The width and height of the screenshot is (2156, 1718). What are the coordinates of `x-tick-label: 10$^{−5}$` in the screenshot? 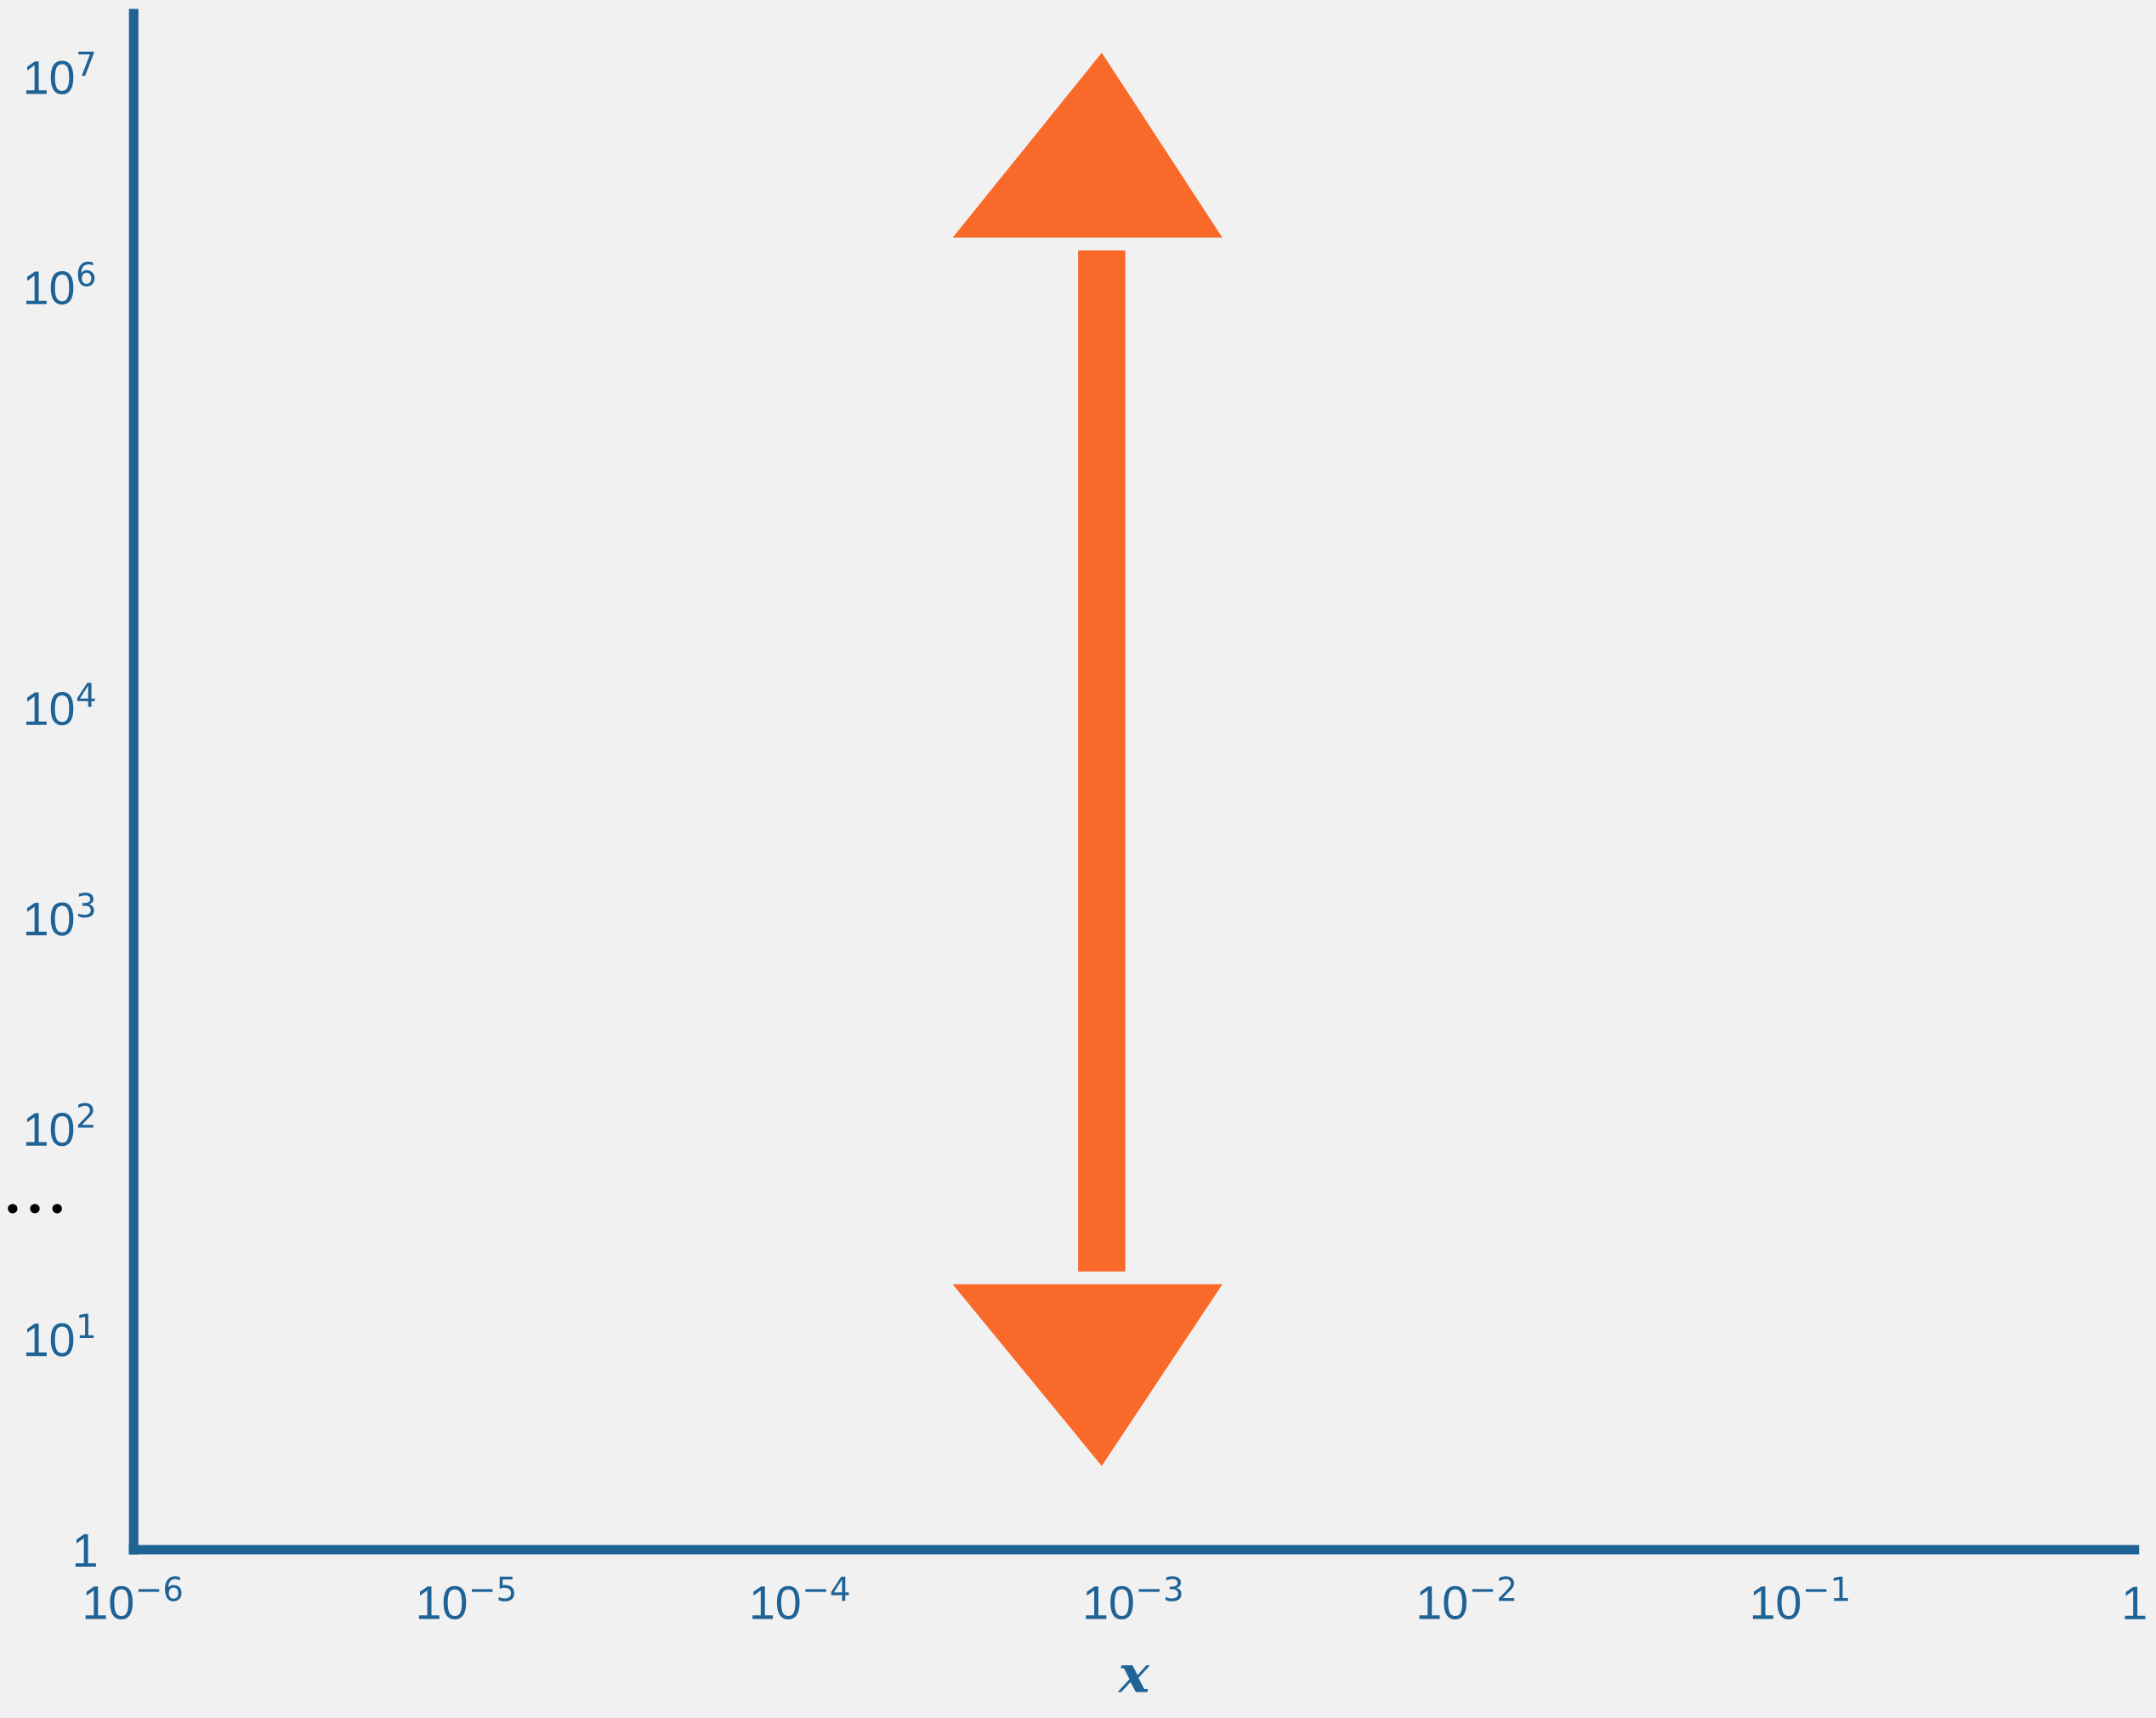 It's located at (466, 1598).